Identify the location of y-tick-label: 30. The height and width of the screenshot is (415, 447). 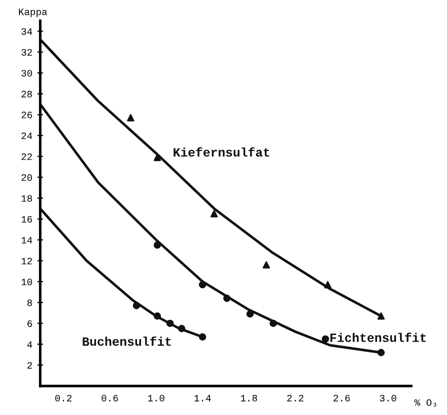
(27, 73).